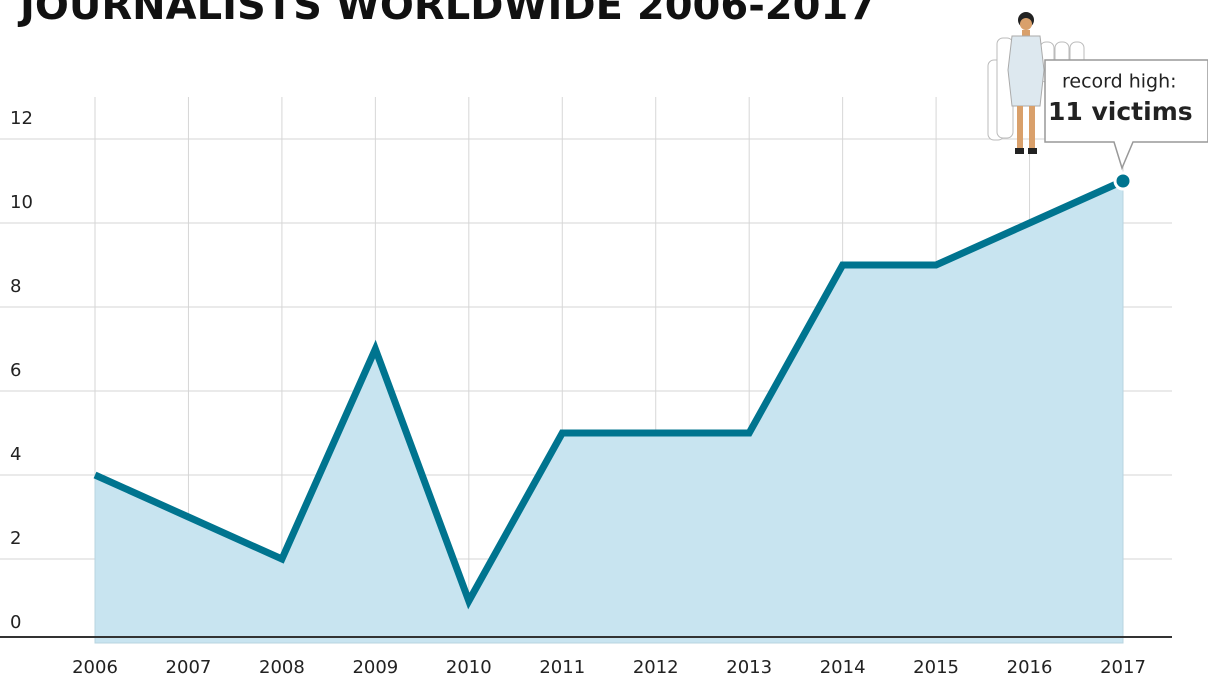 The image size is (1208, 686). I want to click on x-tick-label: 2017, so click(1123, 667).